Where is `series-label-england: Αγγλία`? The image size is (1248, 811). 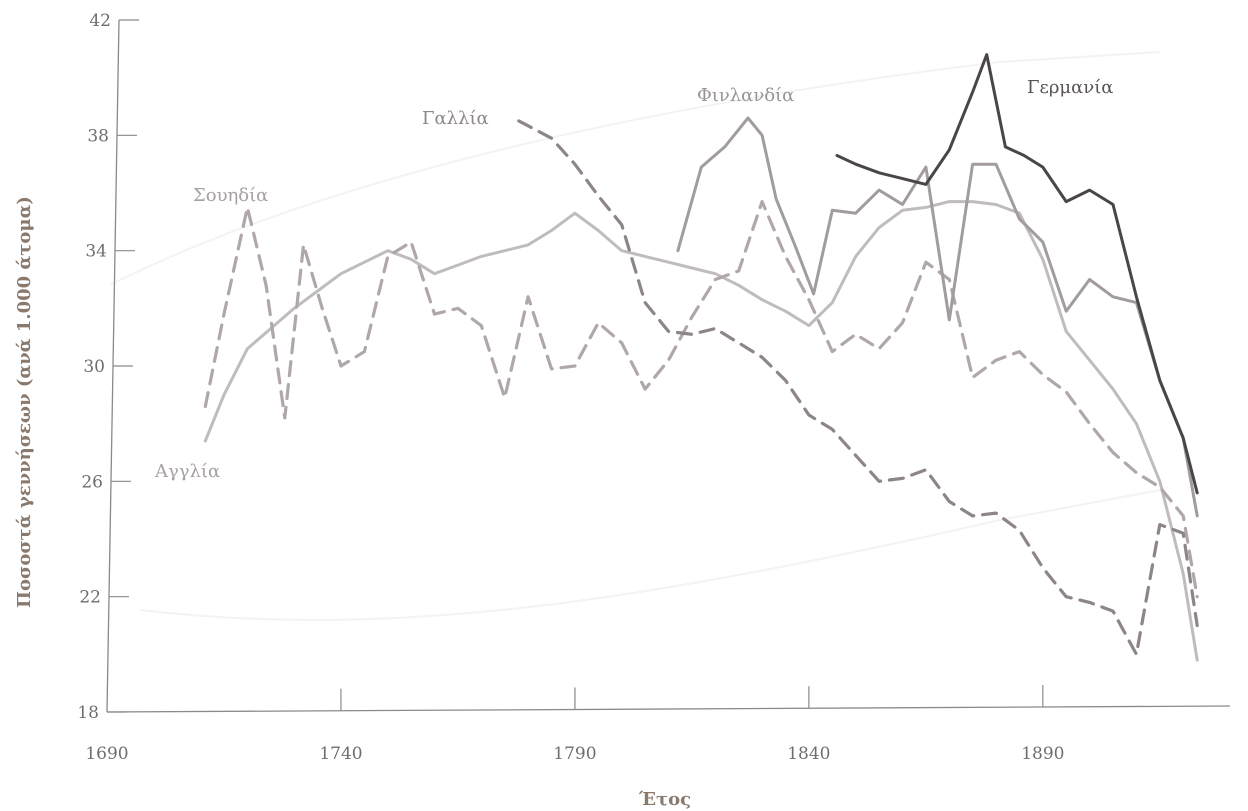
series-label-england: Αγγλία is located at coordinates (187, 471).